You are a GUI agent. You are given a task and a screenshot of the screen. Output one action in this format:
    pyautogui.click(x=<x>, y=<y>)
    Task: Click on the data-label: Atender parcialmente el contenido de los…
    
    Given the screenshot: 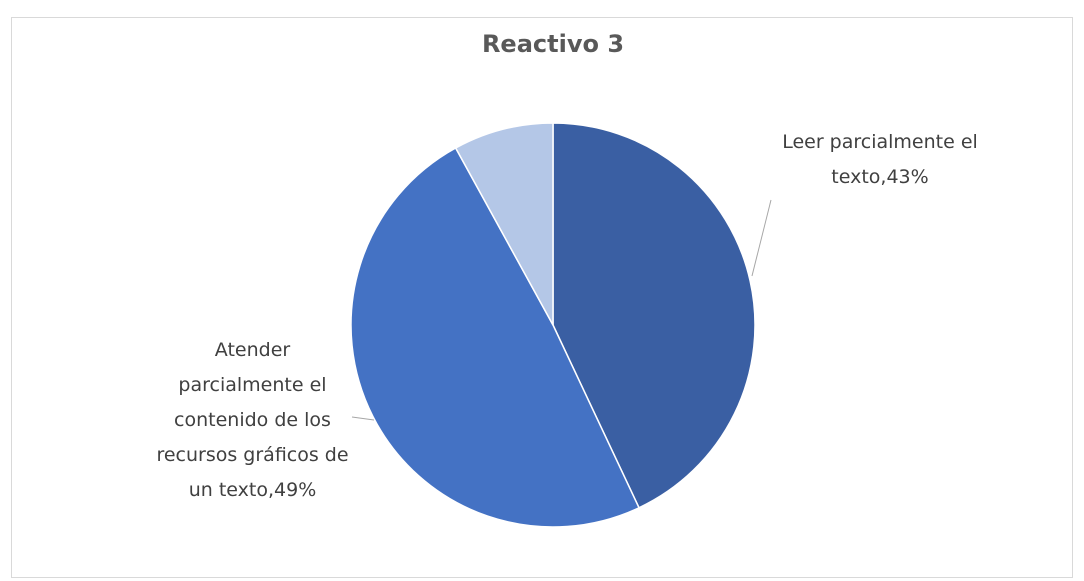 What is the action you would take?
    pyautogui.click(x=252, y=420)
    